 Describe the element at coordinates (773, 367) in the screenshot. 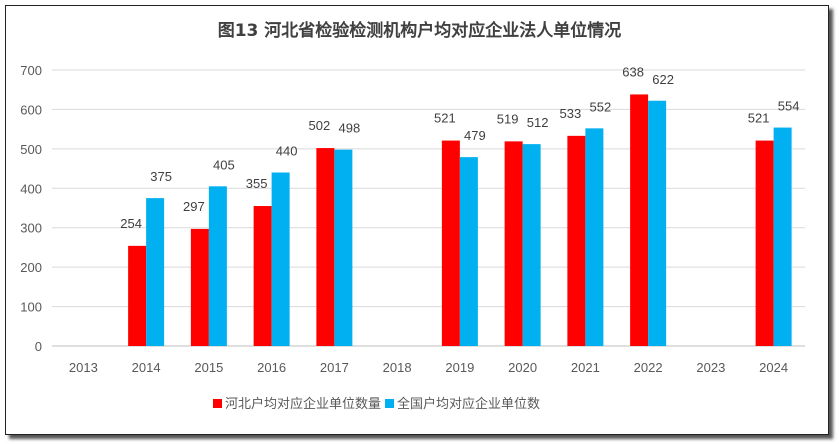

I see `x-tick-label: 2024` at that location.